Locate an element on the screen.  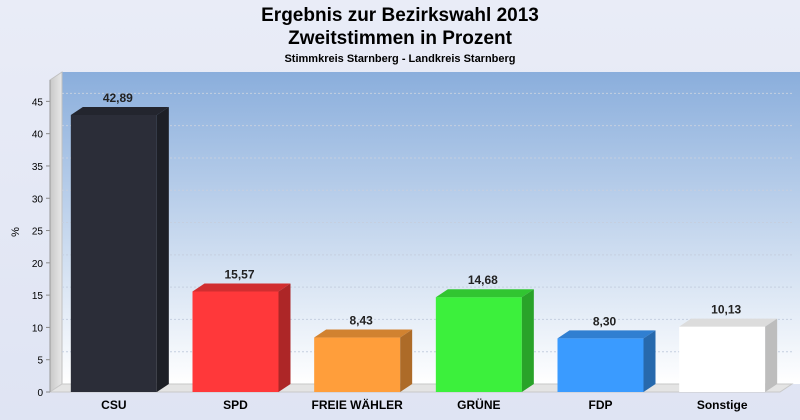
x-tick-label: CSU is located at coordinates (113, 405).